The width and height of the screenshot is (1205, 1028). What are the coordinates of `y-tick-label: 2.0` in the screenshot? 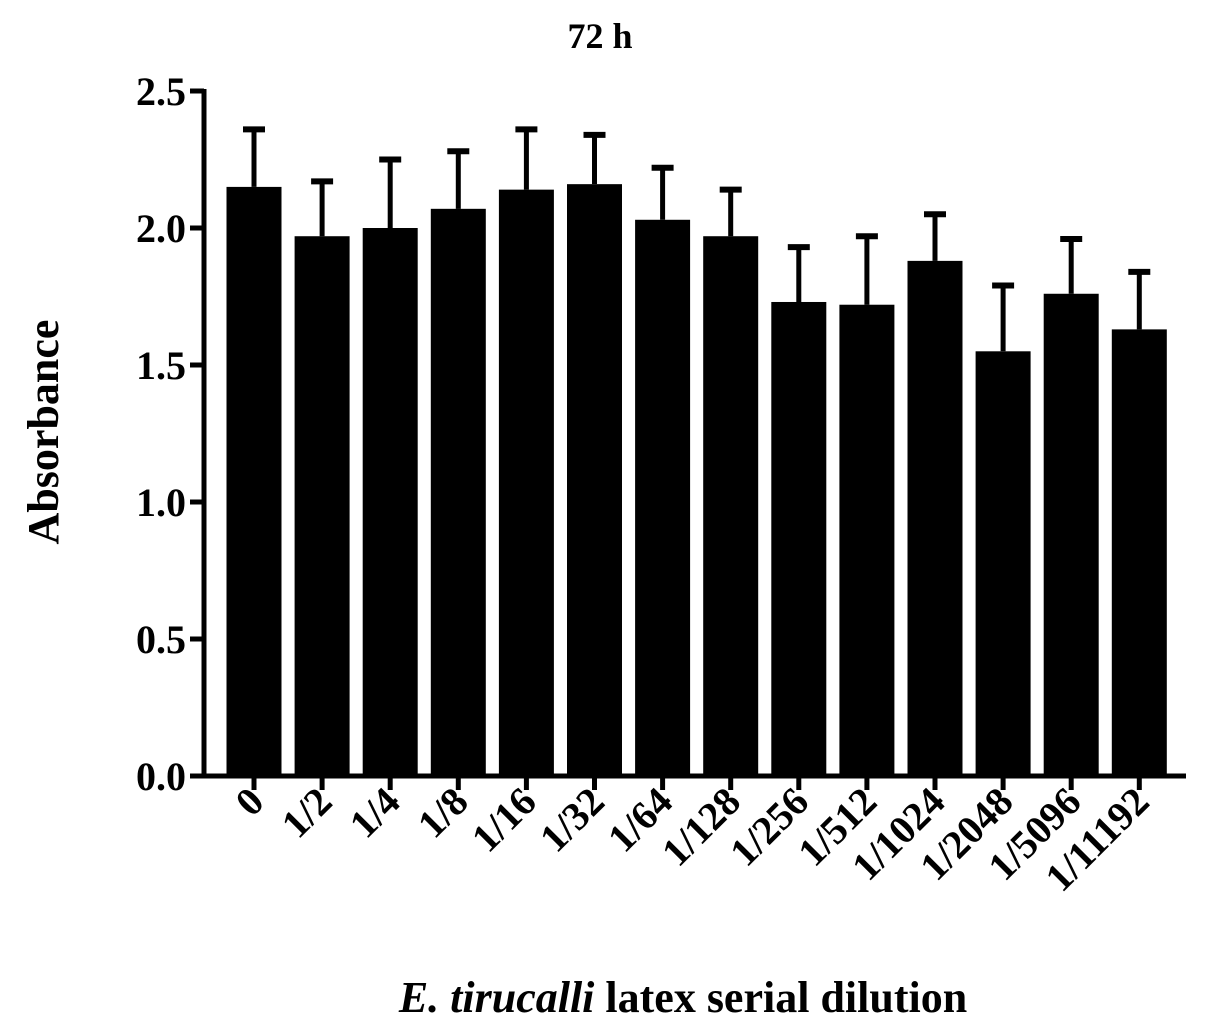 It's located at (161, 228).